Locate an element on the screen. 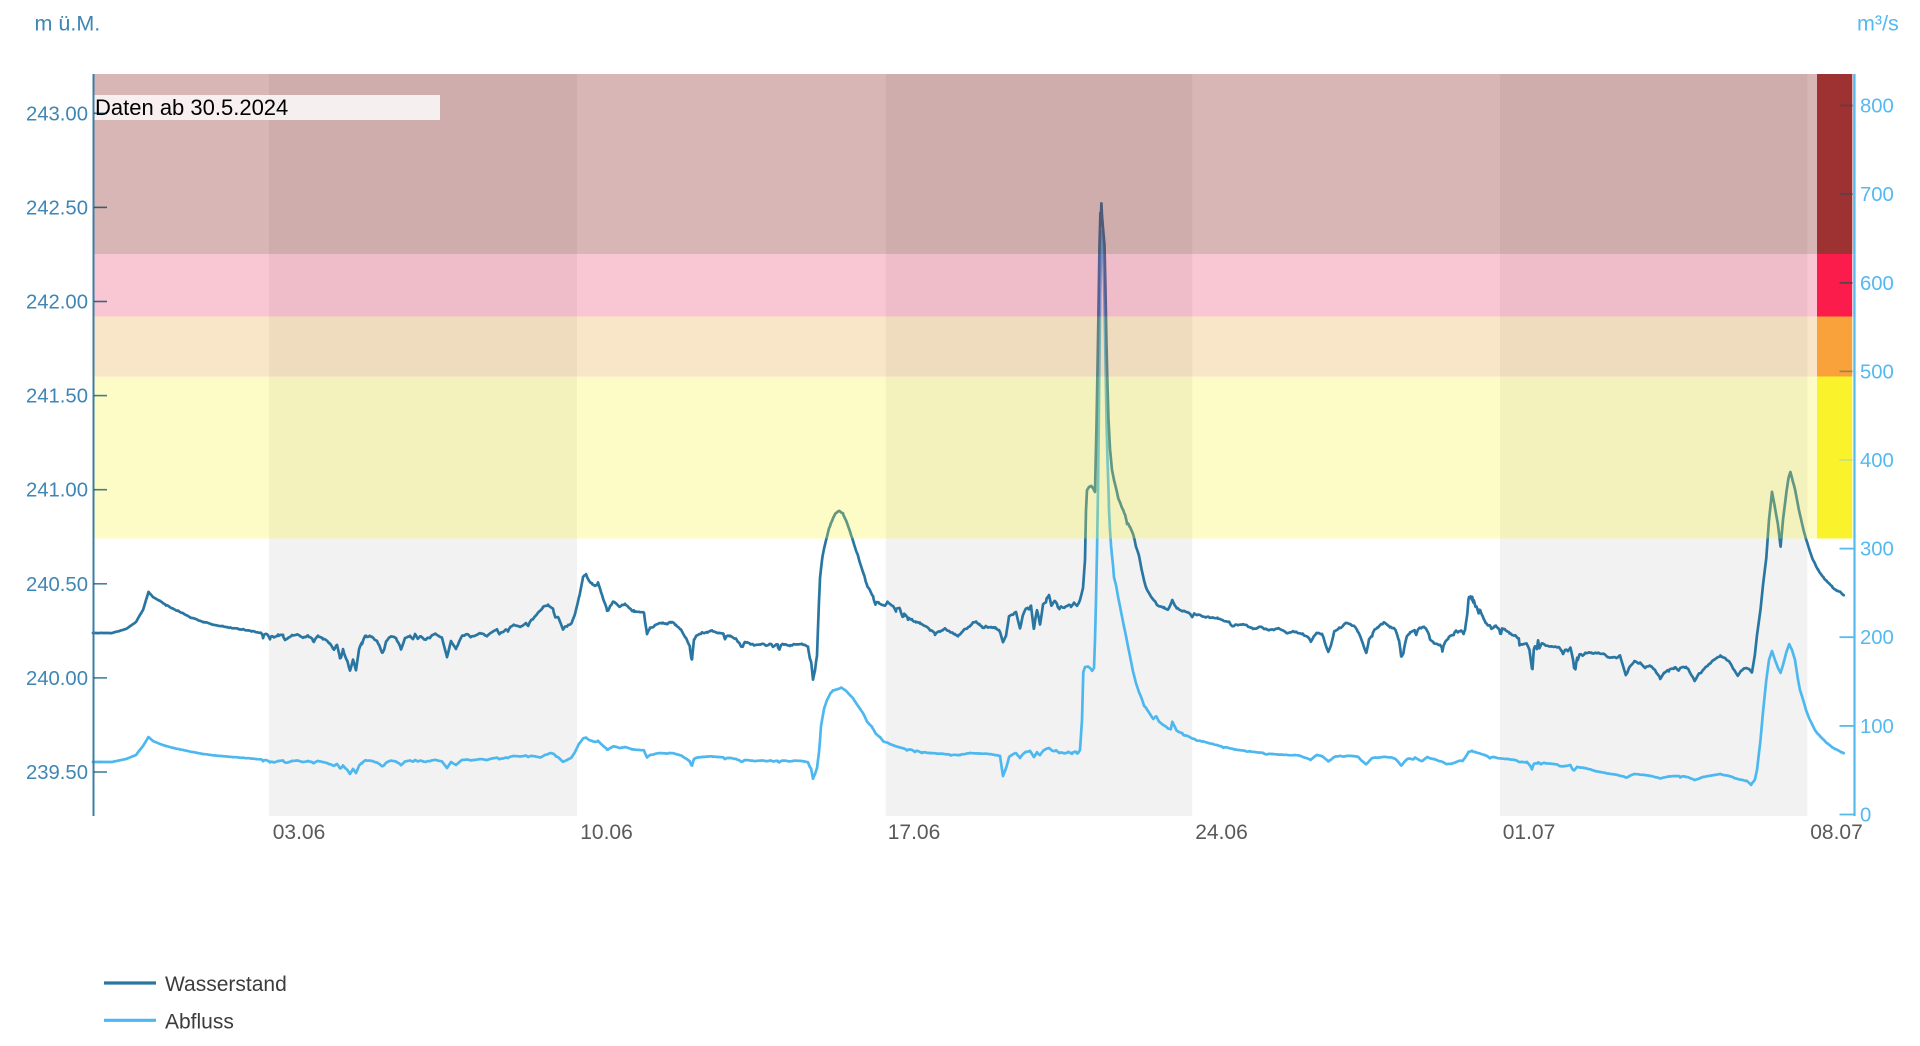 The height and width of the screenshot is (1046, 1920). svg-text: 500 is located at coordinates (1877, 372).